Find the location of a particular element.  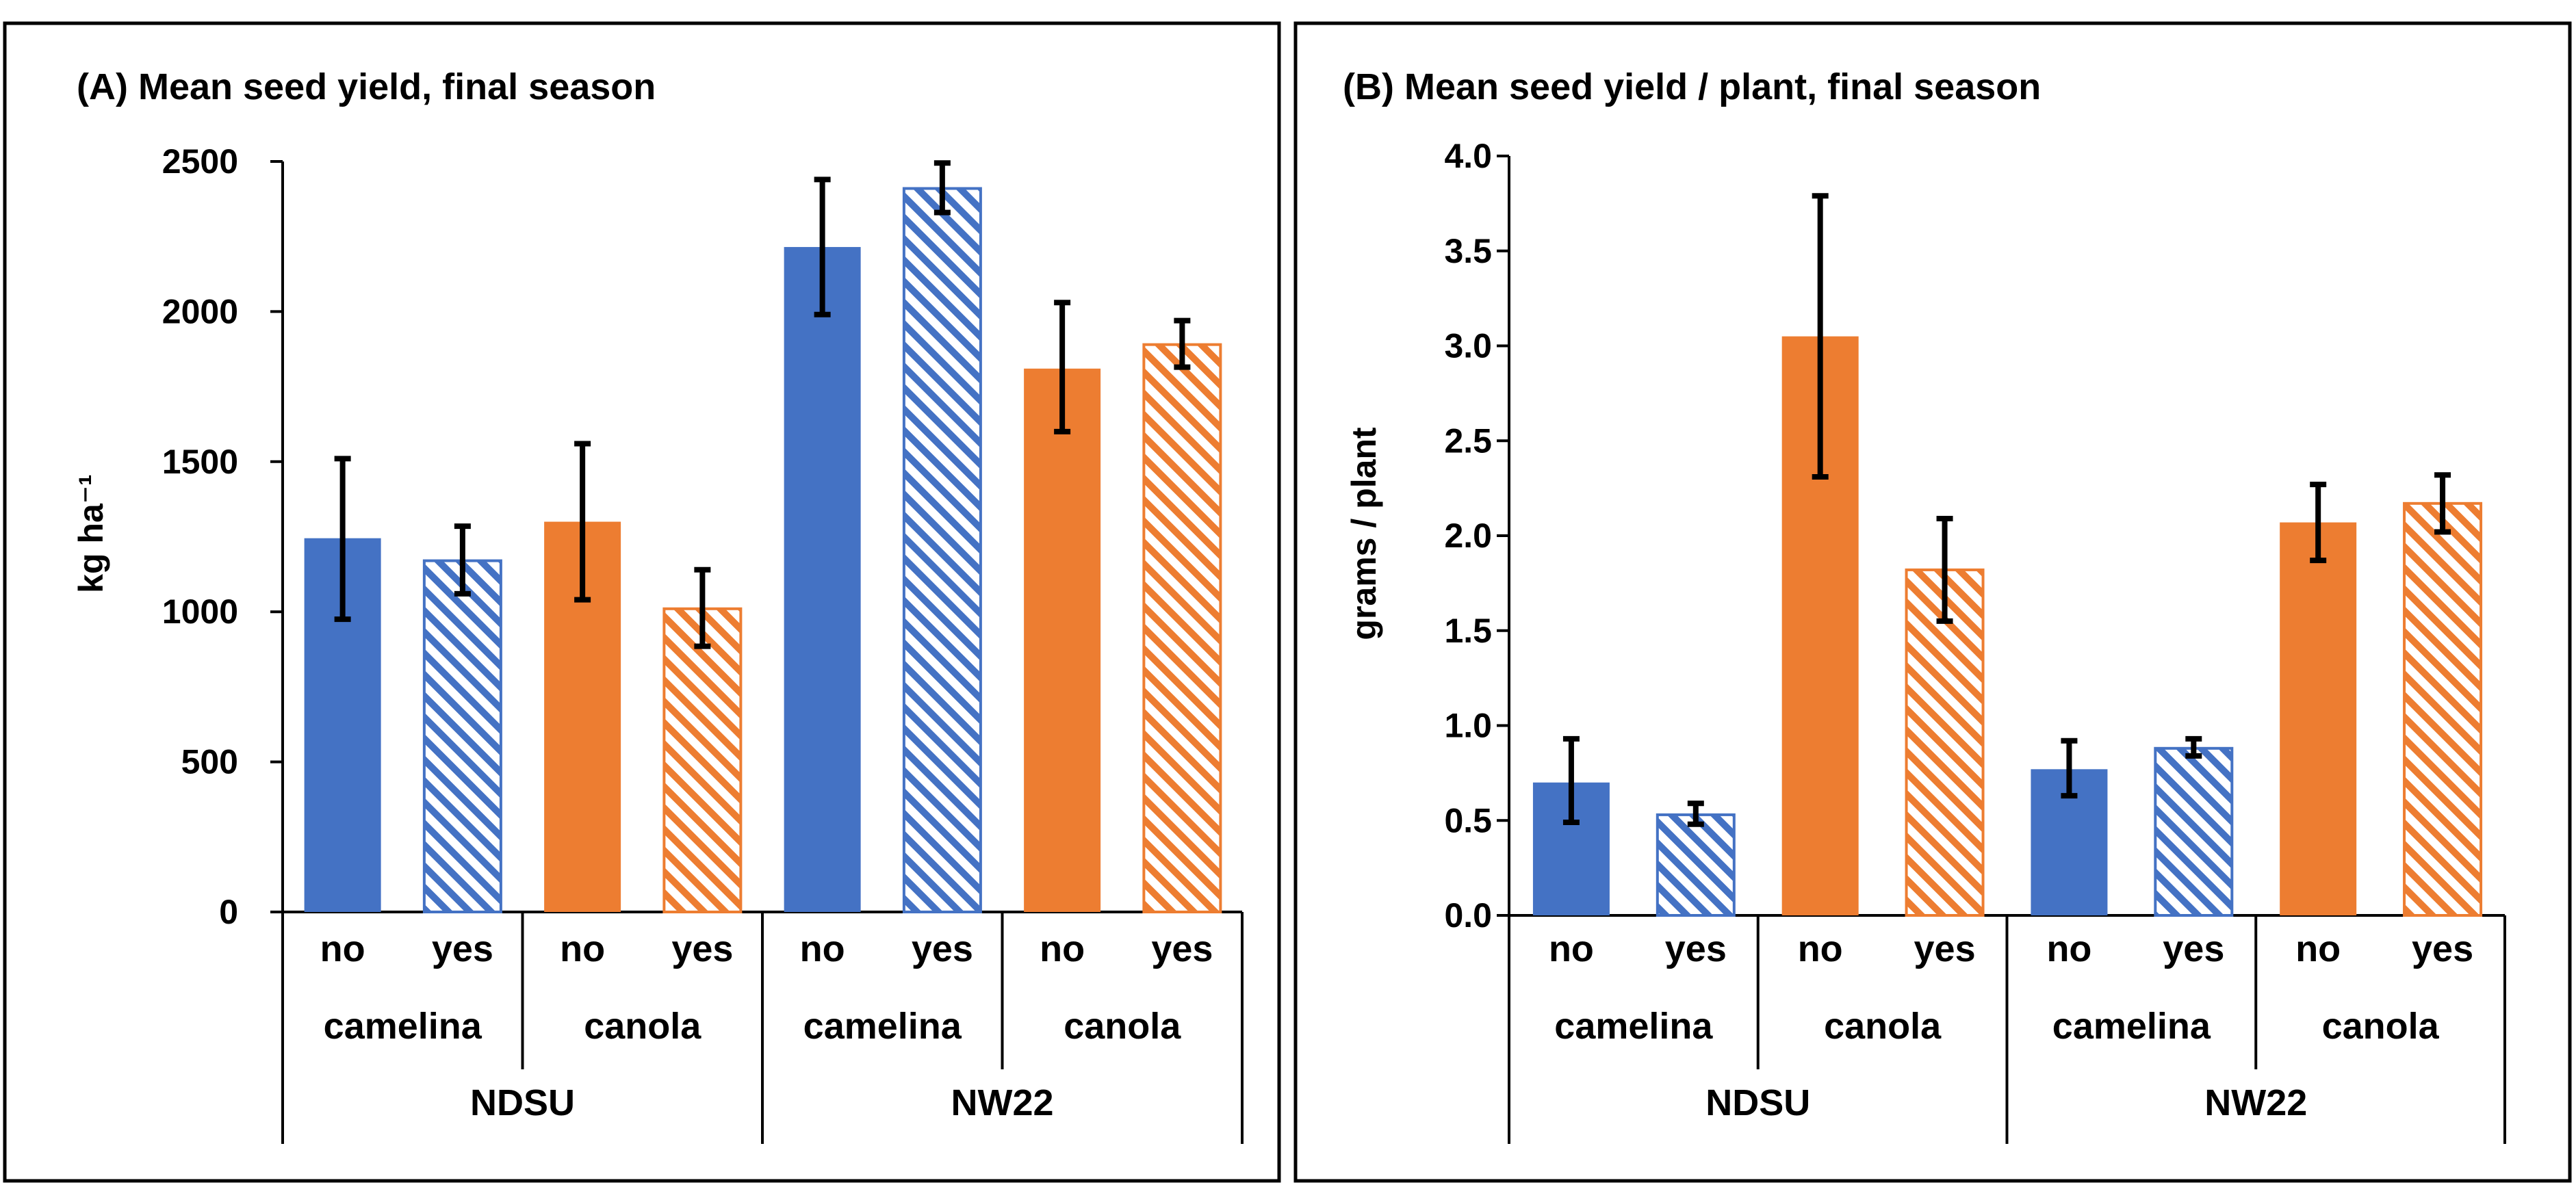

bar-nw22-camelina-no is located at coordinates (822, 580).